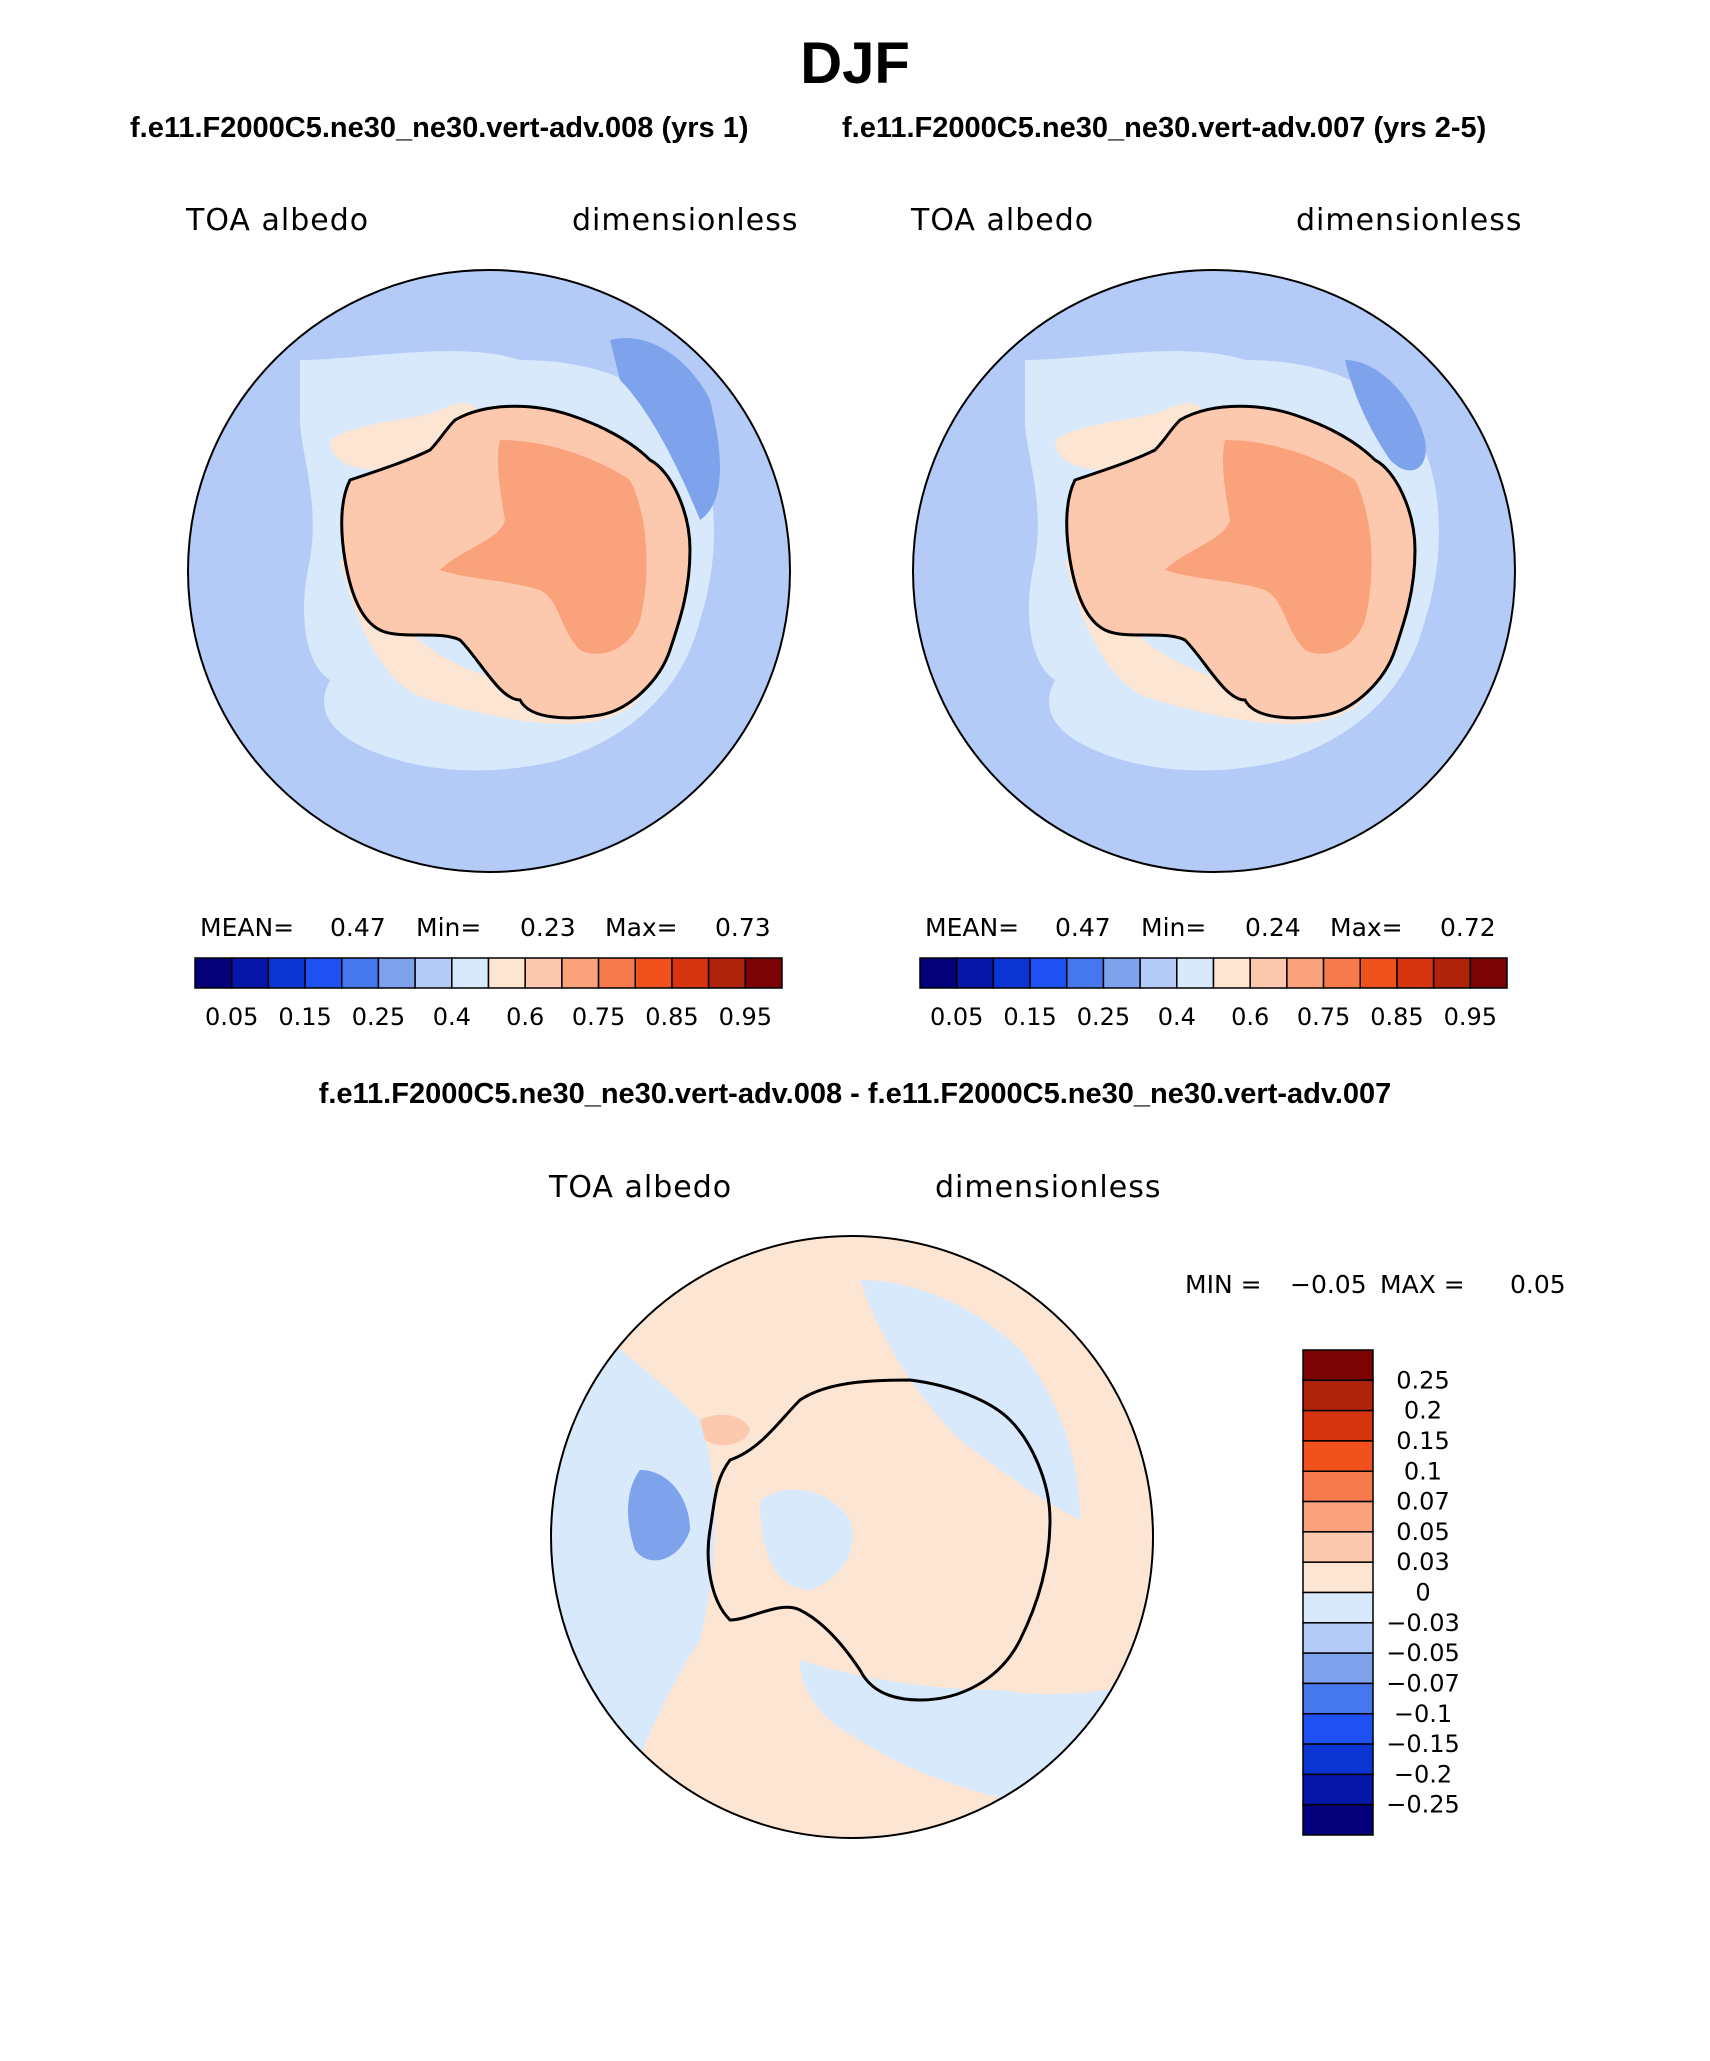 The width and height of the screenshot is (1710, 2061). What do you see at coordinates (1423, 1714) in the screenshot?
I see `colorbar-tick-label: −0.1` at bounding box center [1423, 1714].